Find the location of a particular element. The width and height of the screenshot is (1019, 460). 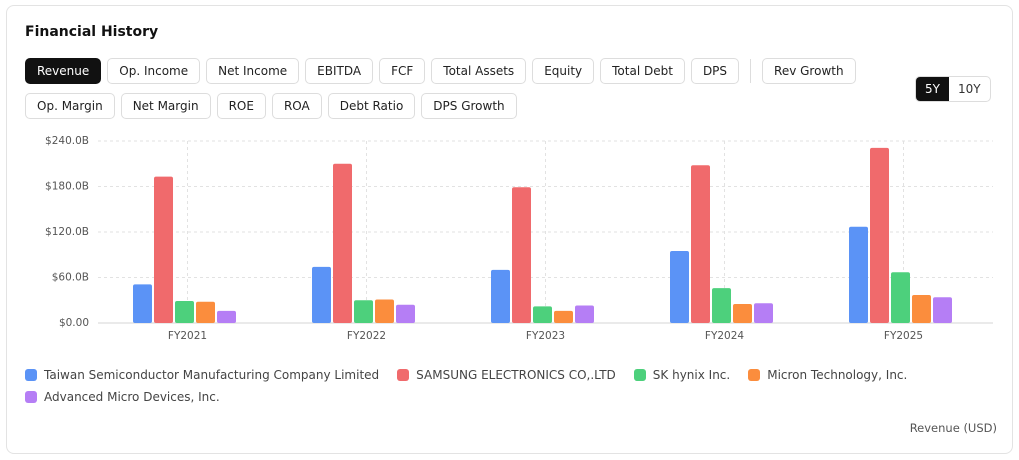

y-tick-label: $180.0B is located at coordinates (67, 187).